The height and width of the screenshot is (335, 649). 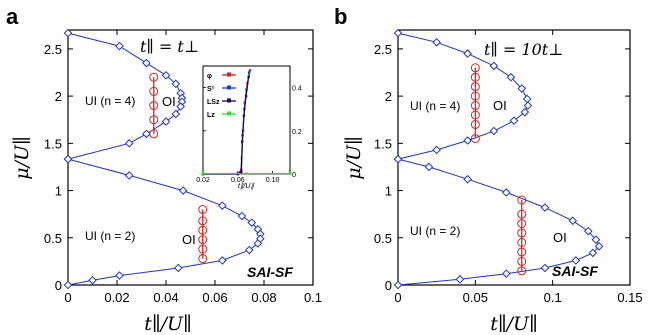 What do you see at coordinates (221, 95) in the screenshot?
I see `inset-legend: φ S² LSz Lz` at bounding box center [221, 95].